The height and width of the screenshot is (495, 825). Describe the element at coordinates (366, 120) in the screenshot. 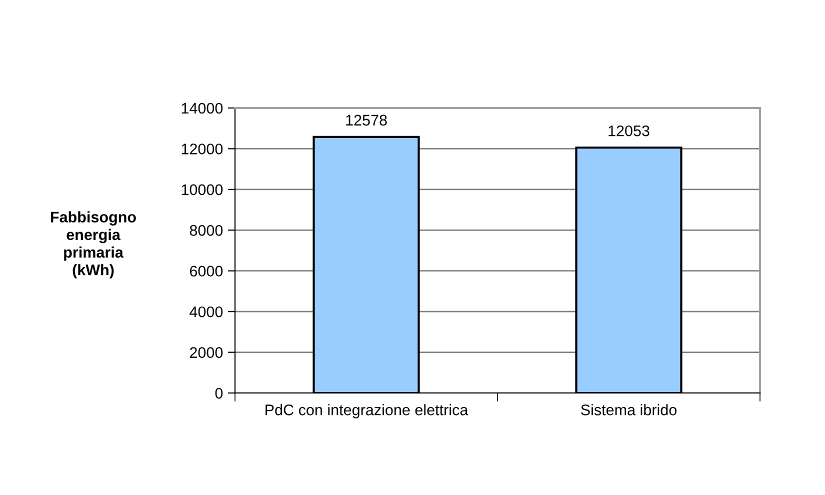

I see `data-label: 12578` at that location.